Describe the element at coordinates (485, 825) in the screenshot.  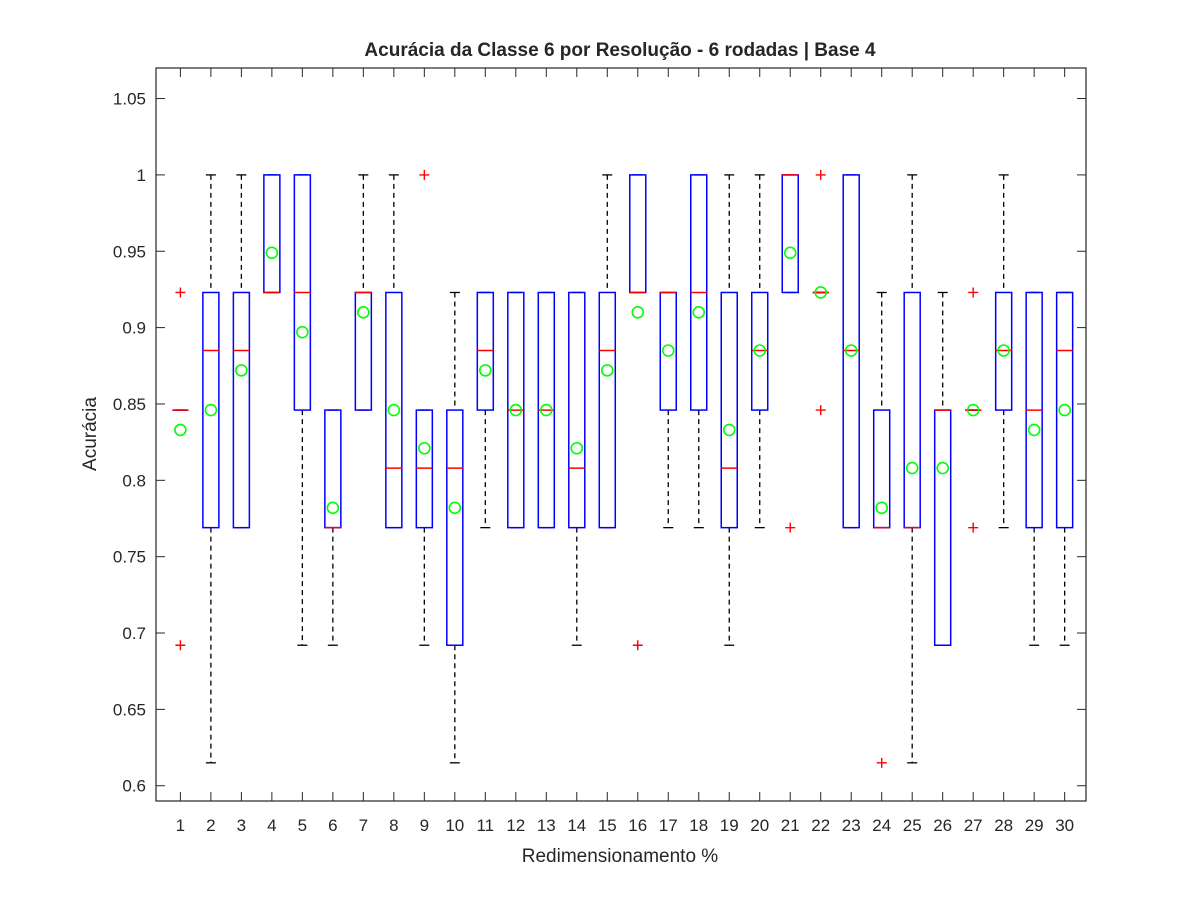
I see `x-tick-label: 11` at that location.